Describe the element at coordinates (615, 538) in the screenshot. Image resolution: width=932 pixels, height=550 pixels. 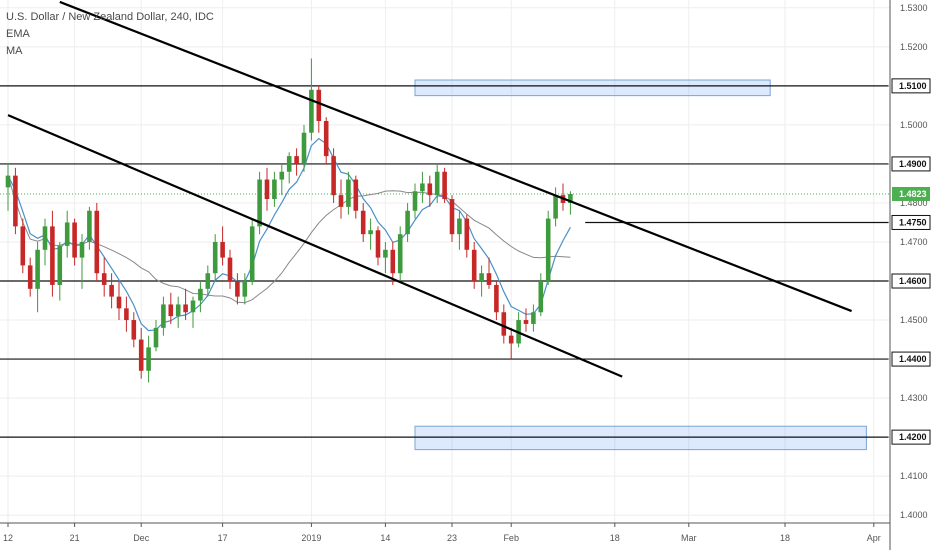
I see `x-tick-label-8: 18` at that location.